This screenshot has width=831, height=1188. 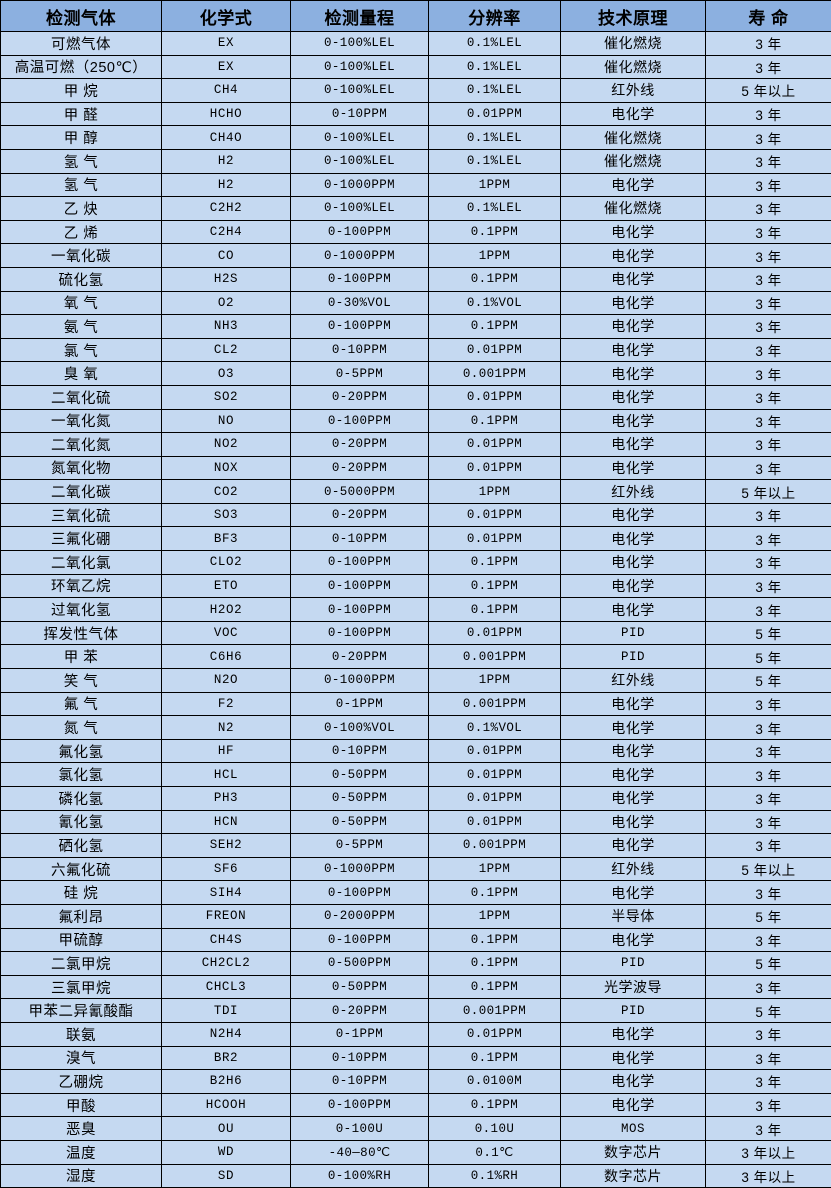 What do you see at coordinates (81, 445) in the screenshot?
I see `cell-gas-name: 二氧化氮` at bounding box center [81, 445].